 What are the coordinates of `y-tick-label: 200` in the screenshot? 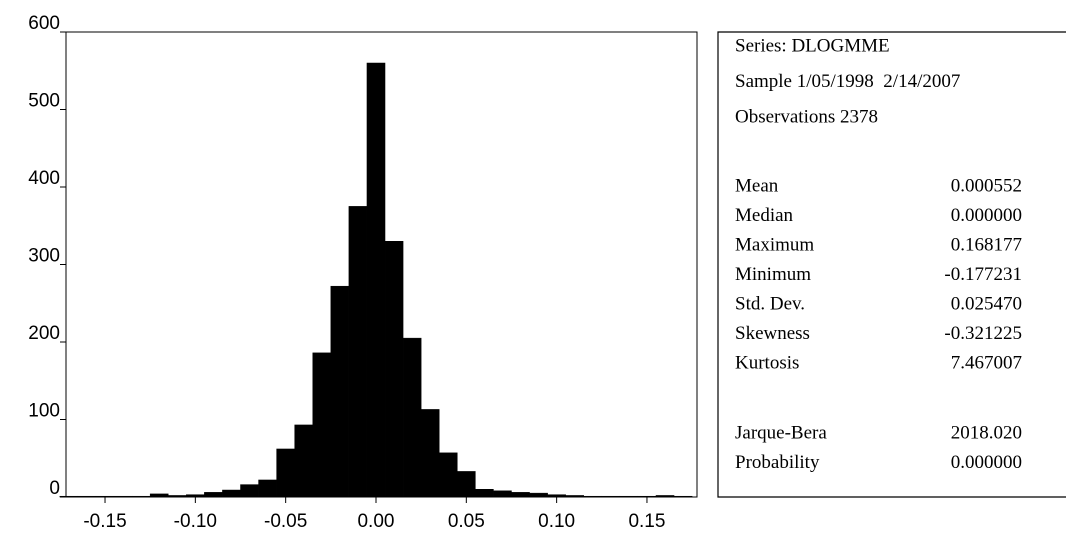 It's located at (44, 333).